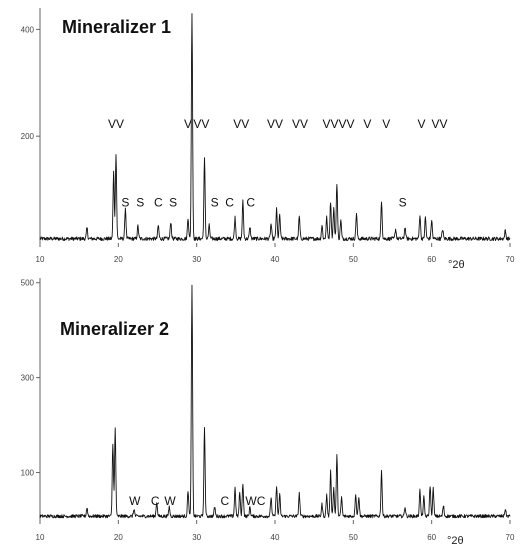  What do you see at coordinates (28, 29) in the screenshot?
I see `y-tick-label: 400` at bounding box center [28, 29].